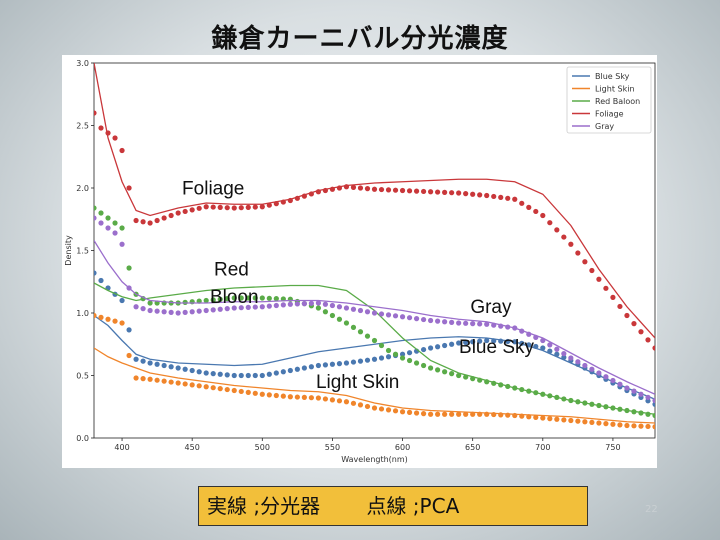 Image resolution: width=720 pixels, height=540 pixels. I want to click on annotation-label: Light Skin, so click(357, 382).